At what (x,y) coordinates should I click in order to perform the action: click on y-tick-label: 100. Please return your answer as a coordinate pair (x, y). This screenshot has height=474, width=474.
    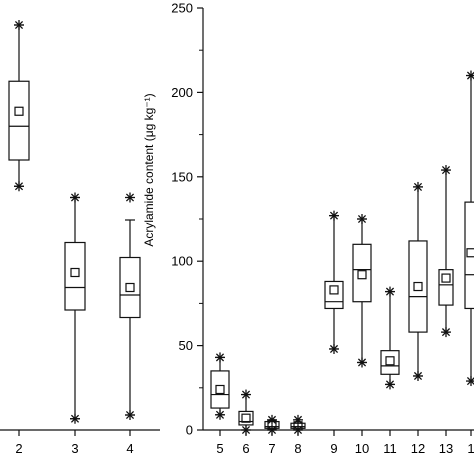
    Looking at the image, I should click on (182, 261).